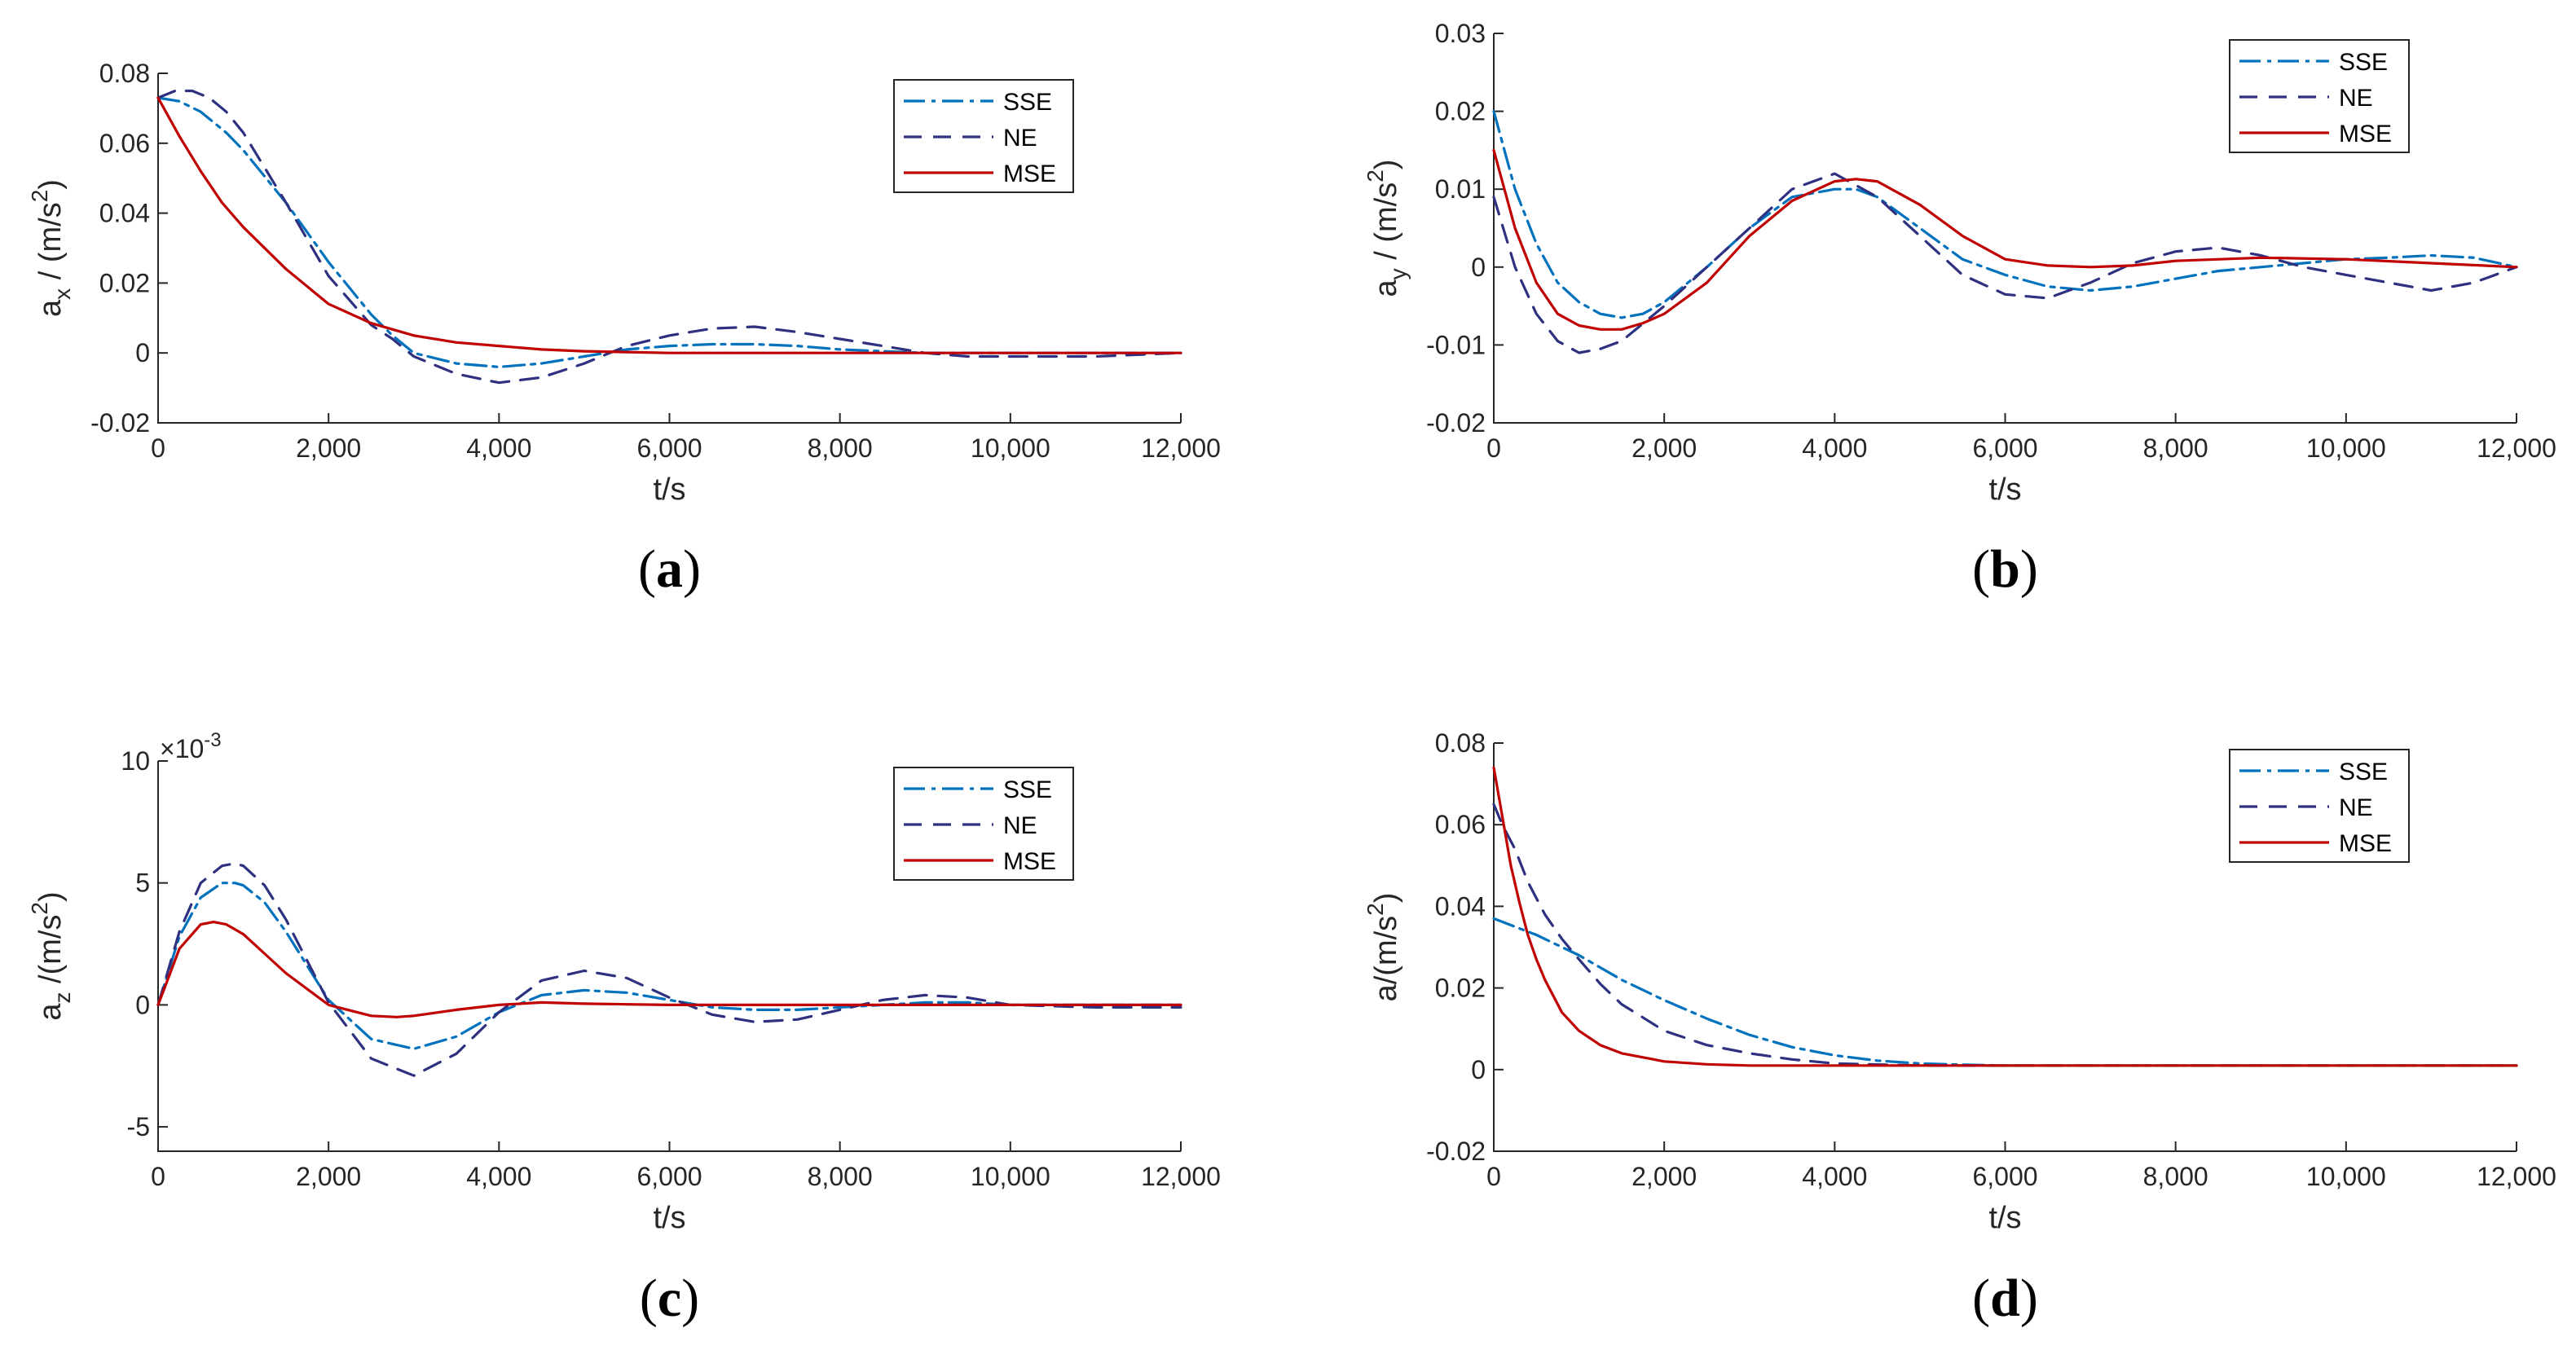 The image size is (2576, 1359). What do you see at coordinates (1460, 743) in the screenshot?
I see `panel-d-ytick-label: 0.08` at bounding box center [1460, 743].